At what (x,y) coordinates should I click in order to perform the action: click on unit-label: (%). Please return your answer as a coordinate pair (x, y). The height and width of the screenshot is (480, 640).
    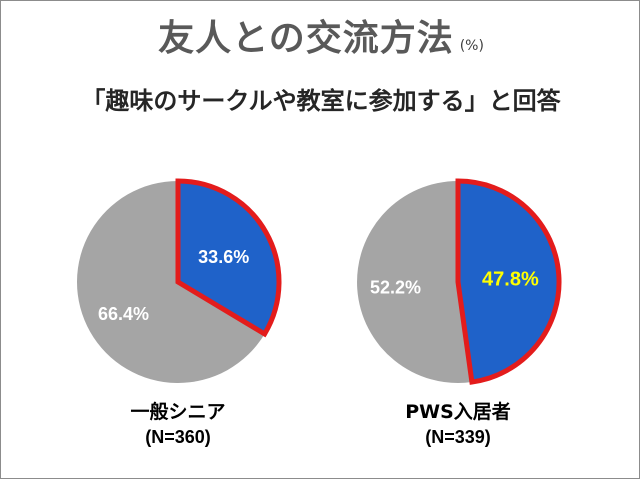
    Looking at the image, I should click on (471, 46).